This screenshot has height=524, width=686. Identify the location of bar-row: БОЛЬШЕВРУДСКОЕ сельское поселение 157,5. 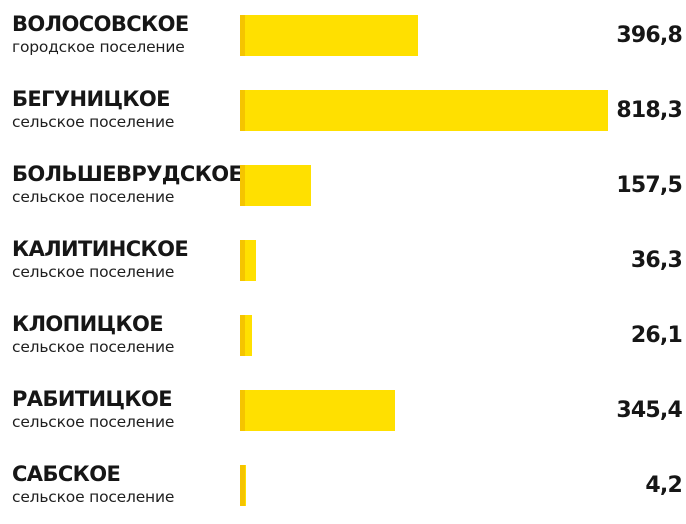
(343, 192).